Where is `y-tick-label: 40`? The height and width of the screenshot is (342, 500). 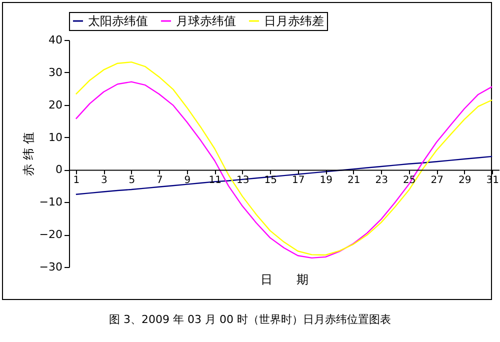
y-tick-label: 40 is located at coordinates (55, 40).